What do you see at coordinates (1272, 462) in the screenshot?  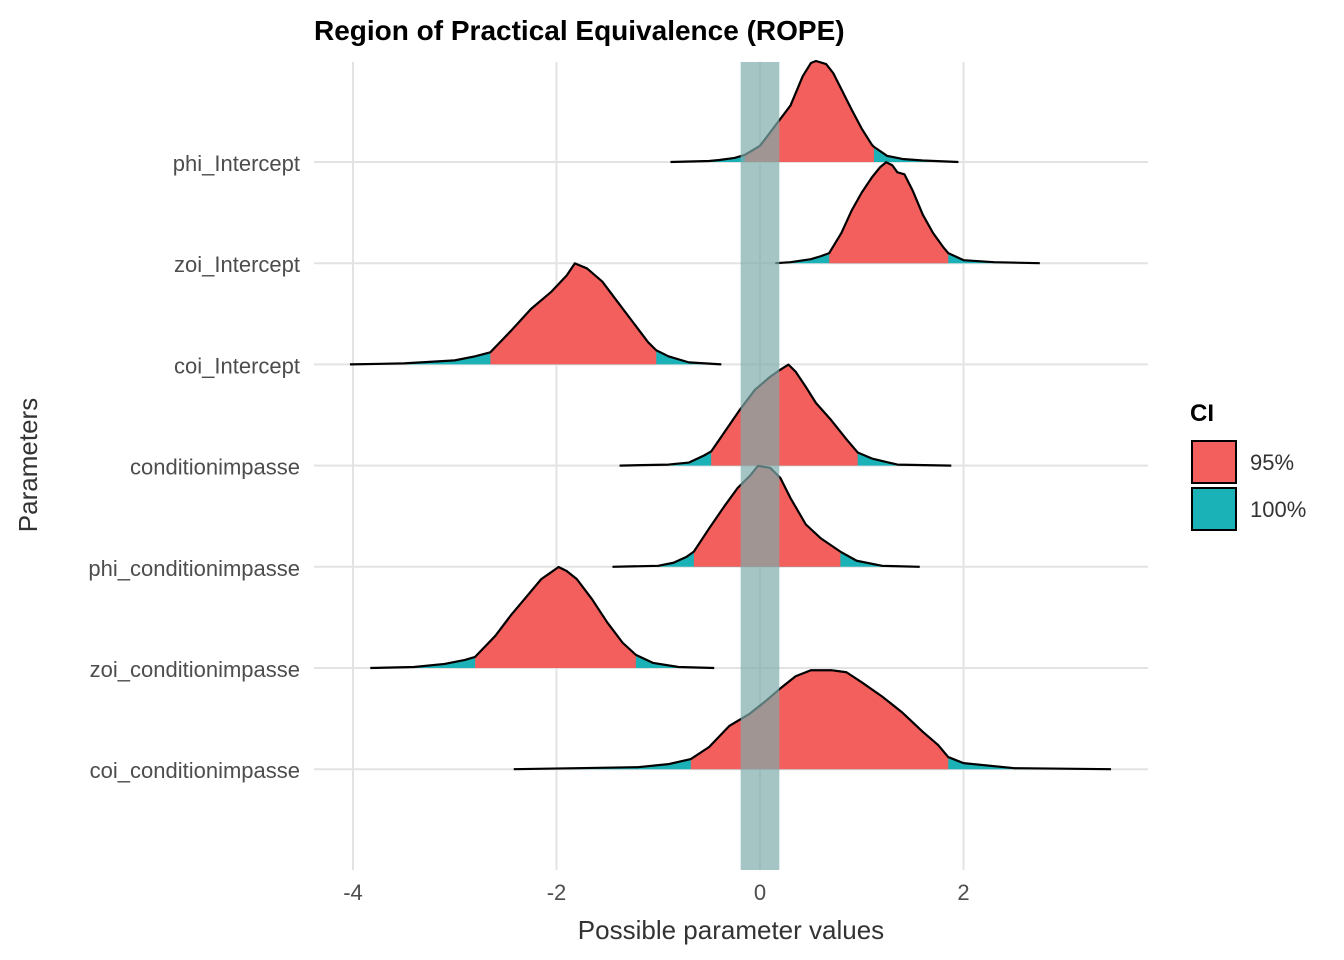 I see `legend-label: 95%` at bounding box center [1272, 462].